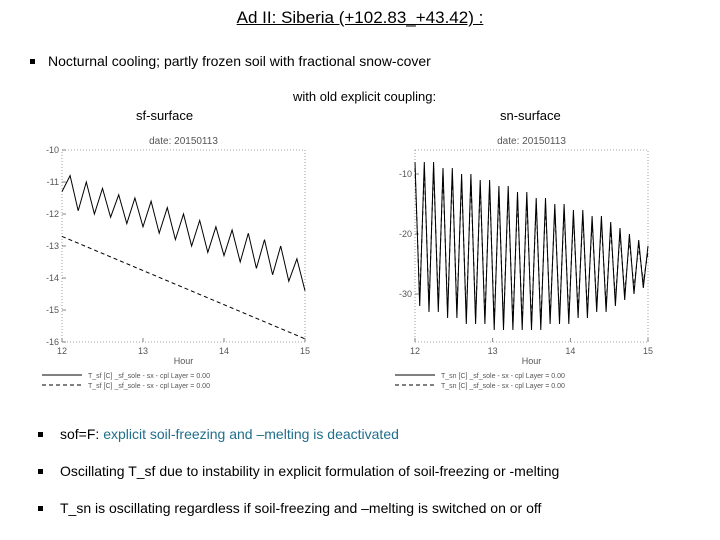 This screenshot has height=540, width=720. What do you see at coordinates (52, 278) in the screenshot?
I see `y-tick-label: -14` at bounding box center [52, 278].